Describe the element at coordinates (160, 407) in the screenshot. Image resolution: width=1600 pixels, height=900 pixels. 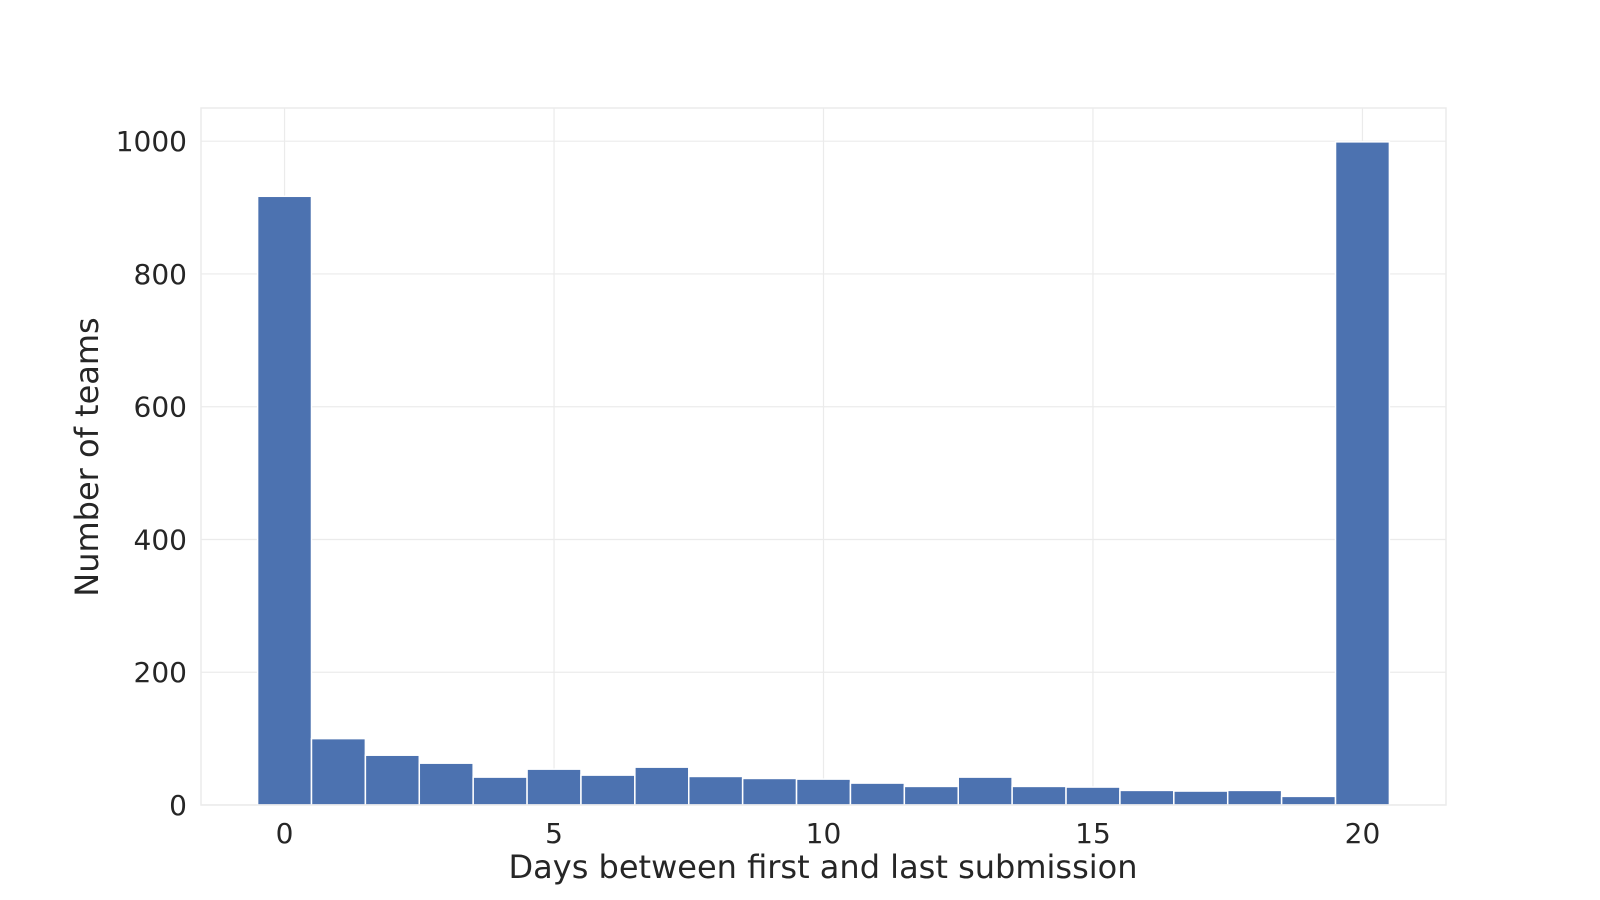
I see `y-tick-label: 600` at that location.